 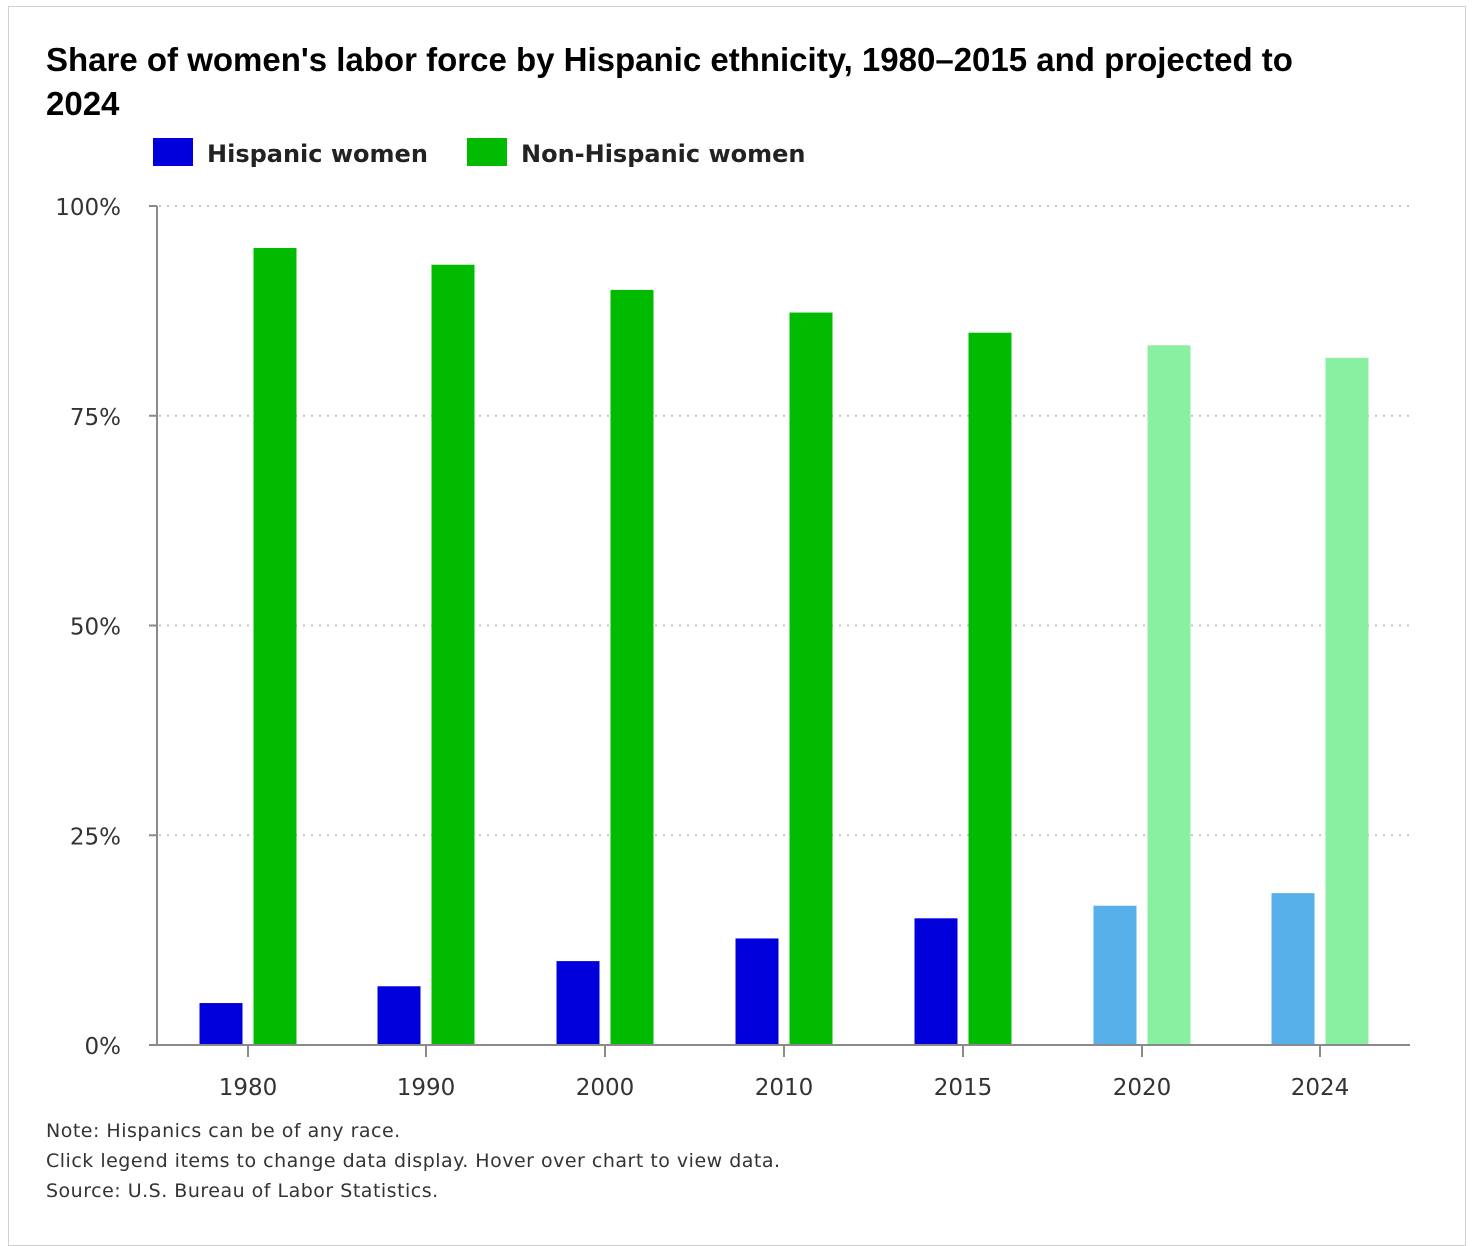 What do you see at coordinates (223, 1131) in the screenshot?
I see `note-race: Note: Hispanics can be of any race.` at bounding box center [223, 1131].